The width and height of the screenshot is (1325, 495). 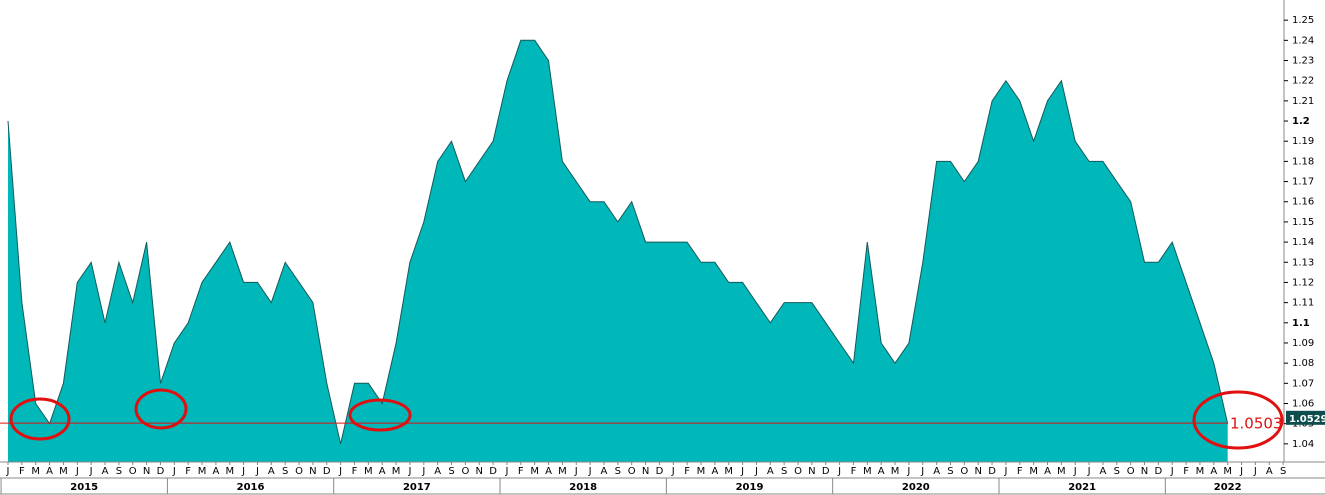 I want to click on y-tick-label: 1.24, so click(x=1303, y=40).